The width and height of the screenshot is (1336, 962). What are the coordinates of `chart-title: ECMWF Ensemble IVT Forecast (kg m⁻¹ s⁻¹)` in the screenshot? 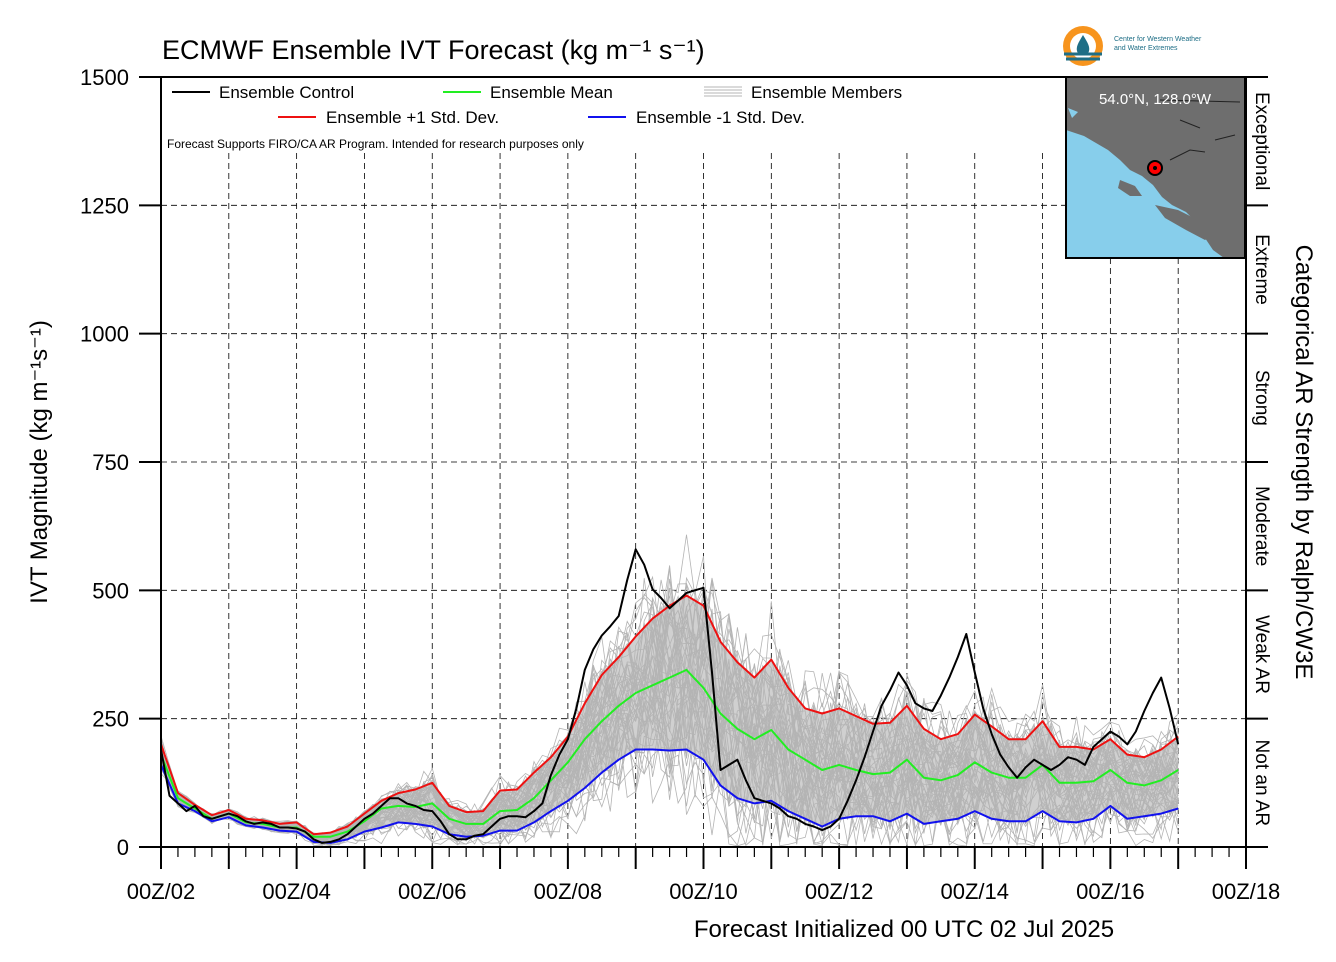 It's located at (433, 50).